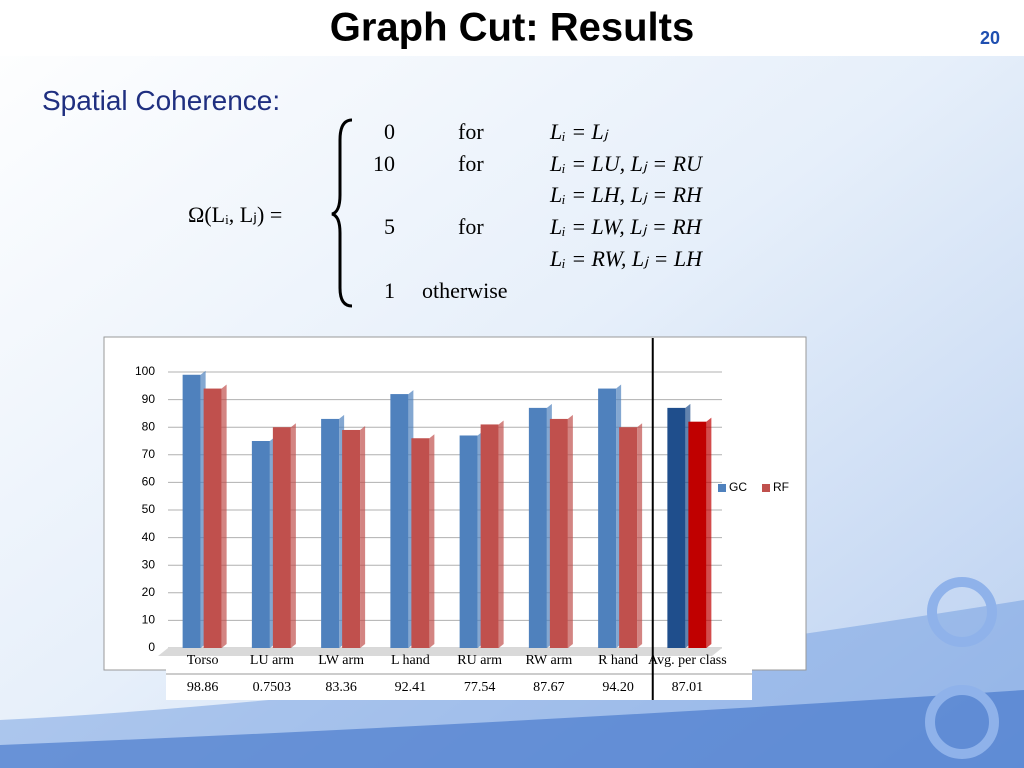 The height and width of the screenshot is (768, 1024). What do you see at coordinates (411, 687) in the screenshot?
I see `table-value: 92.41` at bounding box center [411, 687].